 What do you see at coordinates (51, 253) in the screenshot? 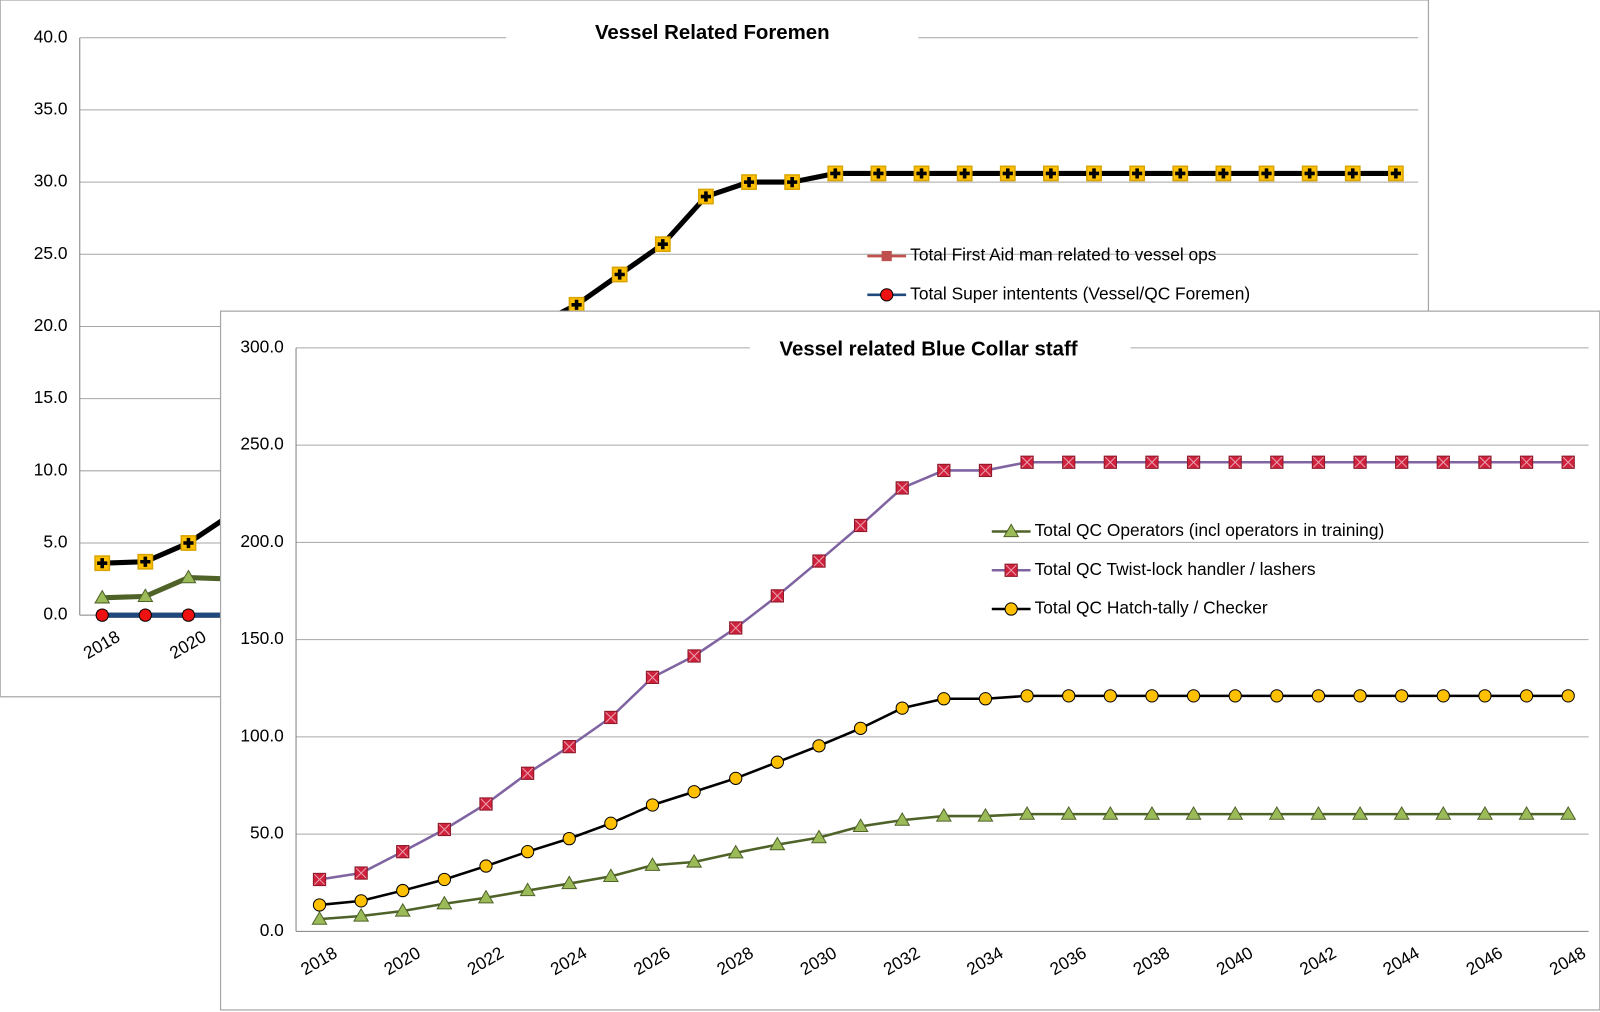
I see `y-tick-label: 25.0` at bounding box center [51, 253].